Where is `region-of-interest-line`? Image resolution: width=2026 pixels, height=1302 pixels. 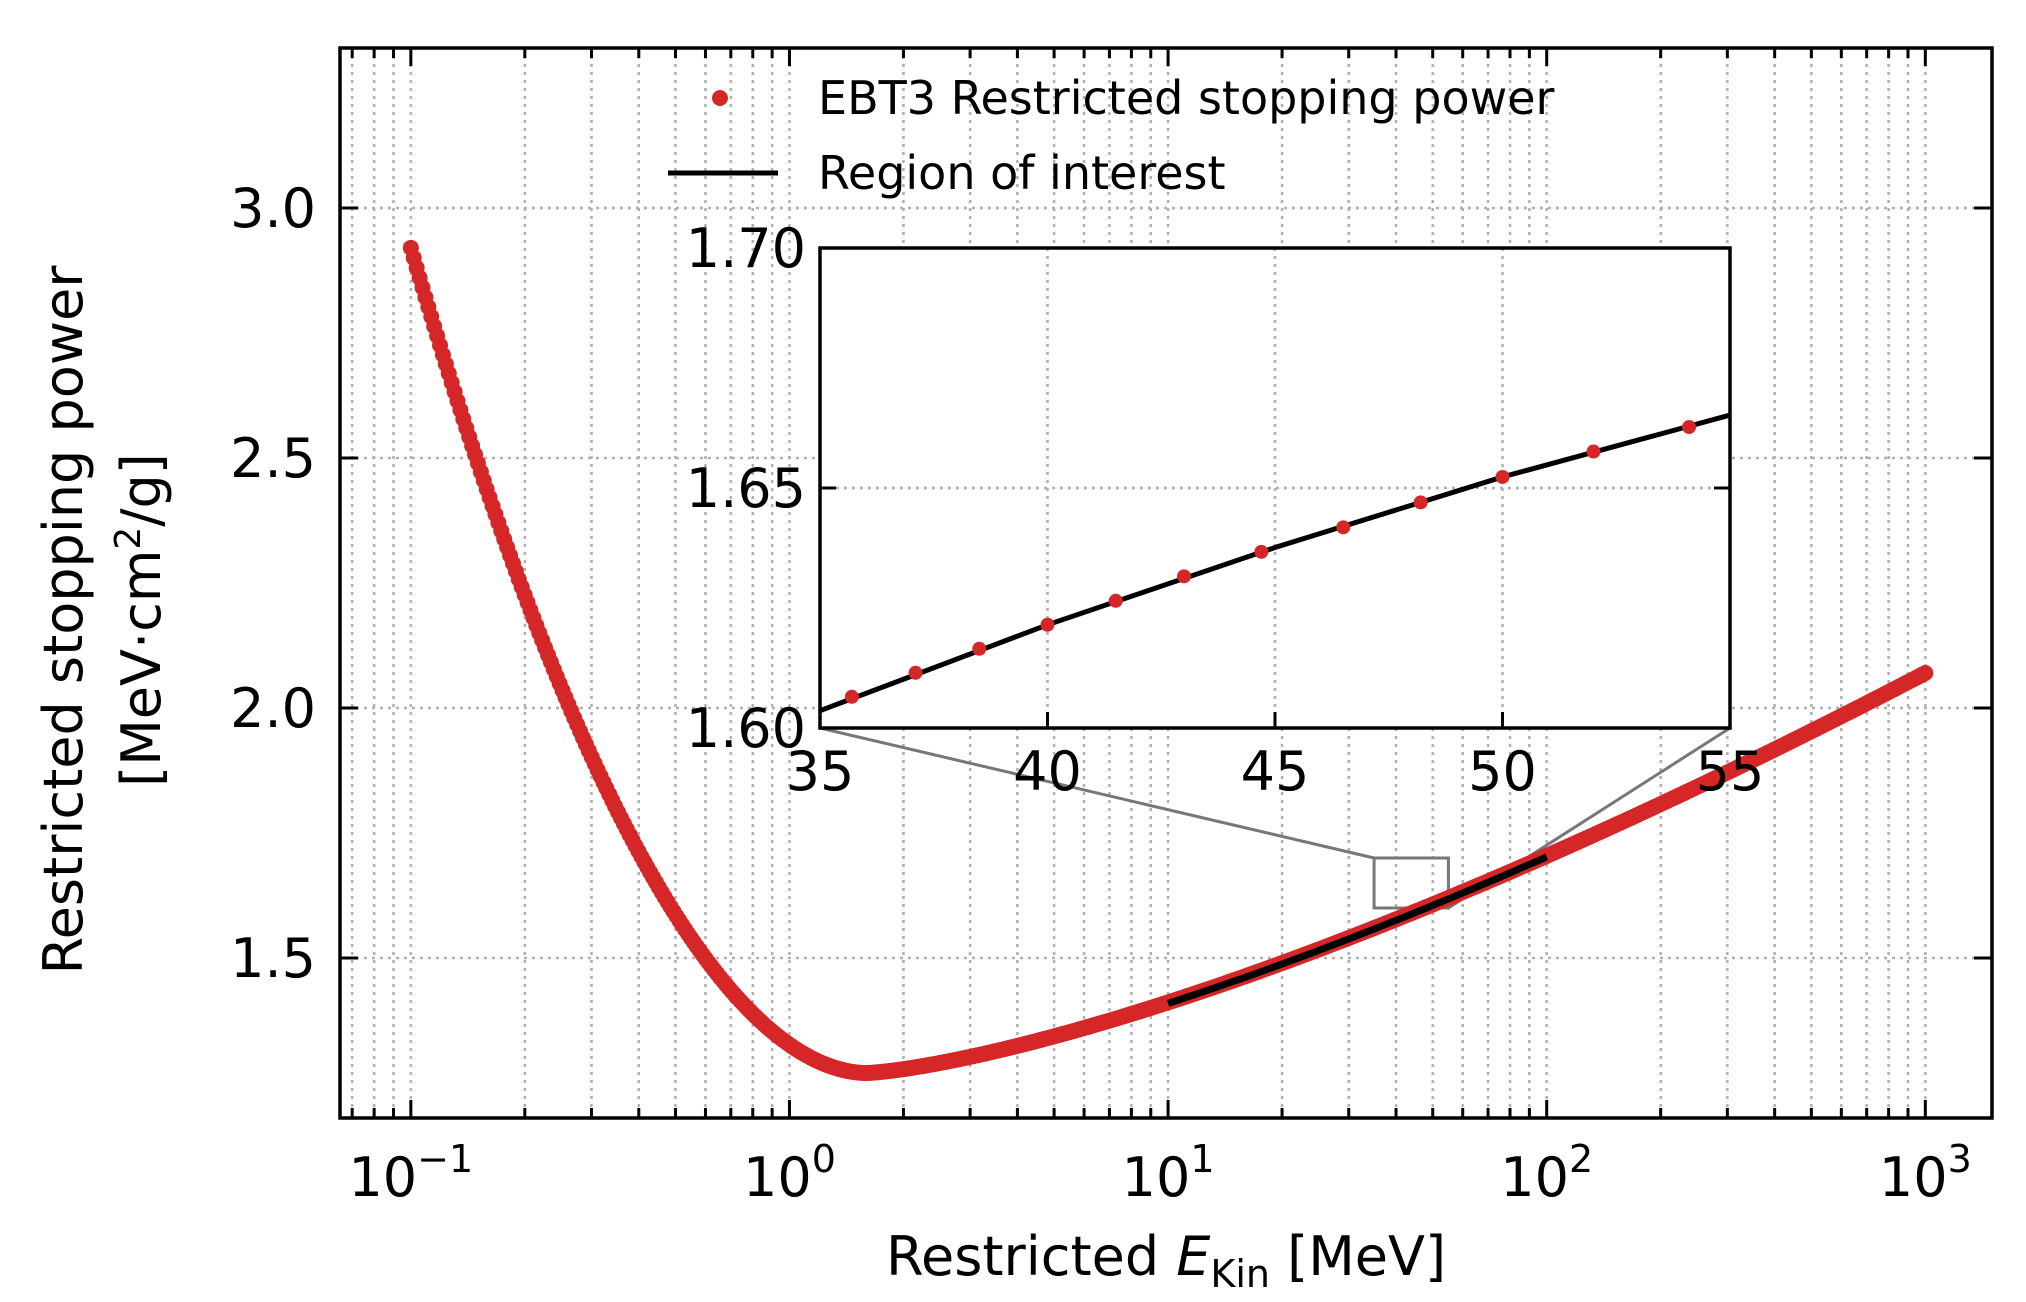
region-of-interest-line is located at coordinates (1357, 930).